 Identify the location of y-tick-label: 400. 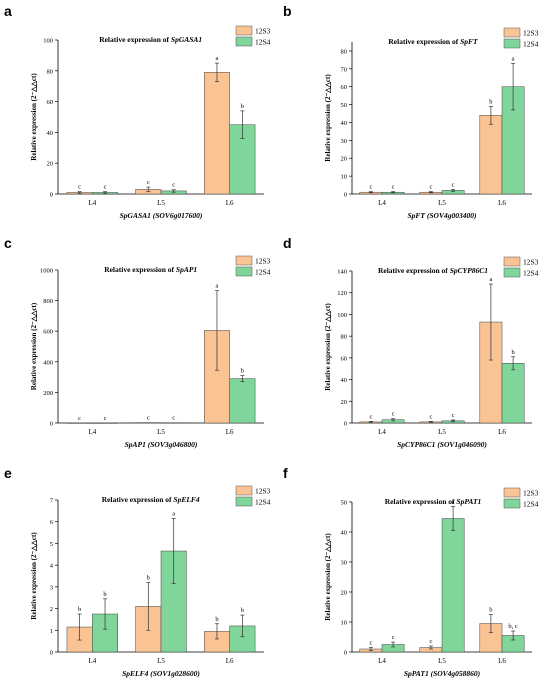
(48, 362).